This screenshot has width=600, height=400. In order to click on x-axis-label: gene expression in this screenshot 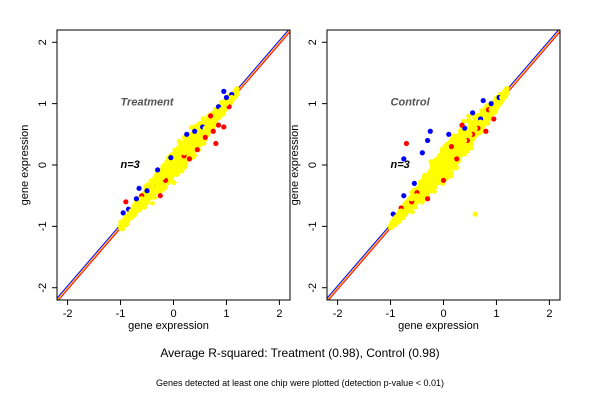, I will do `click(168, 326)`.